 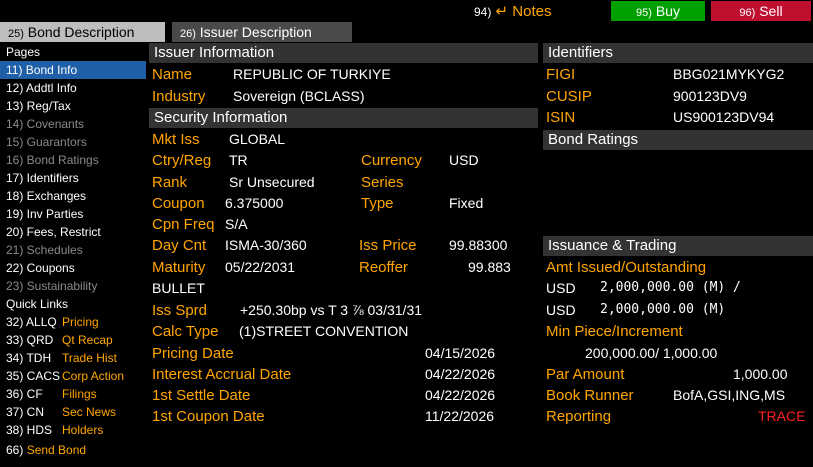 What do you see at coordinates (46, 142) in the screenshot?
I see `sidebar-item-guarantors: 15) Guarantors` at bounding box center [46, 142].